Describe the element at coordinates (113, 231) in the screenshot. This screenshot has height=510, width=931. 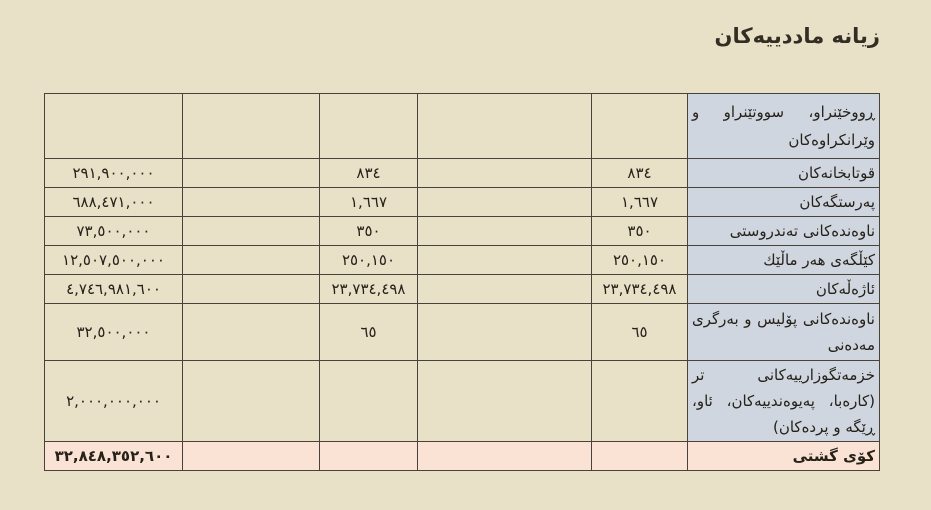
I see `value-cell: ٧٣,٥٠٠,٠٠٠` at that location.